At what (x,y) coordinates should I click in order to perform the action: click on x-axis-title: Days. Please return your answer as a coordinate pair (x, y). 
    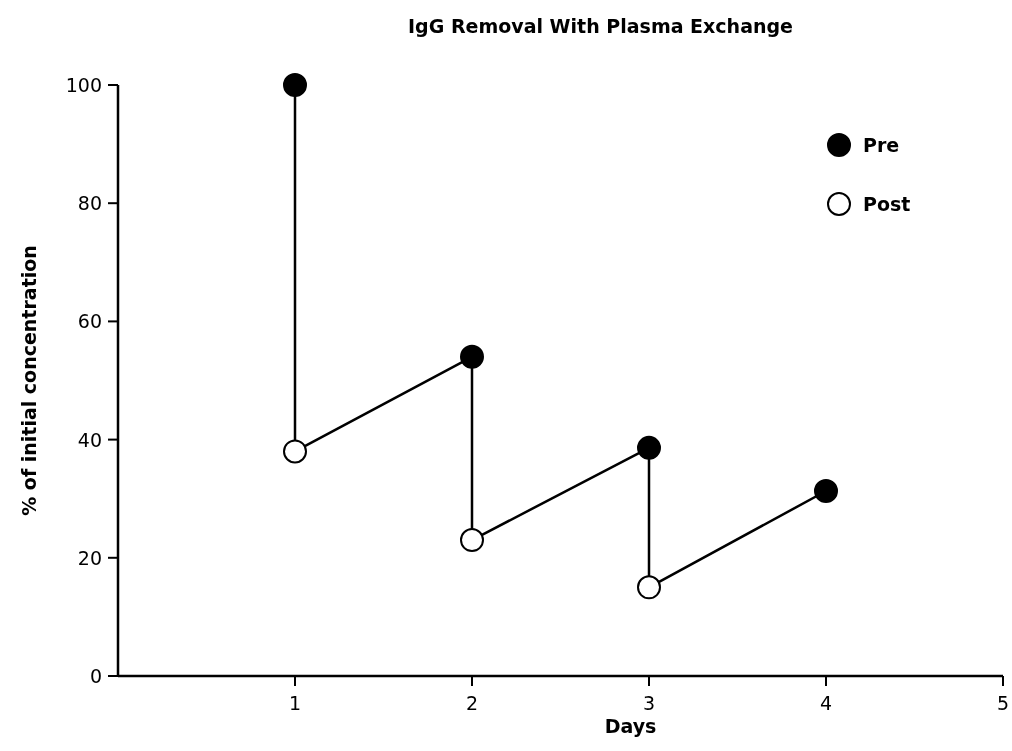
    Looking at the image, I should click on (630, 726).